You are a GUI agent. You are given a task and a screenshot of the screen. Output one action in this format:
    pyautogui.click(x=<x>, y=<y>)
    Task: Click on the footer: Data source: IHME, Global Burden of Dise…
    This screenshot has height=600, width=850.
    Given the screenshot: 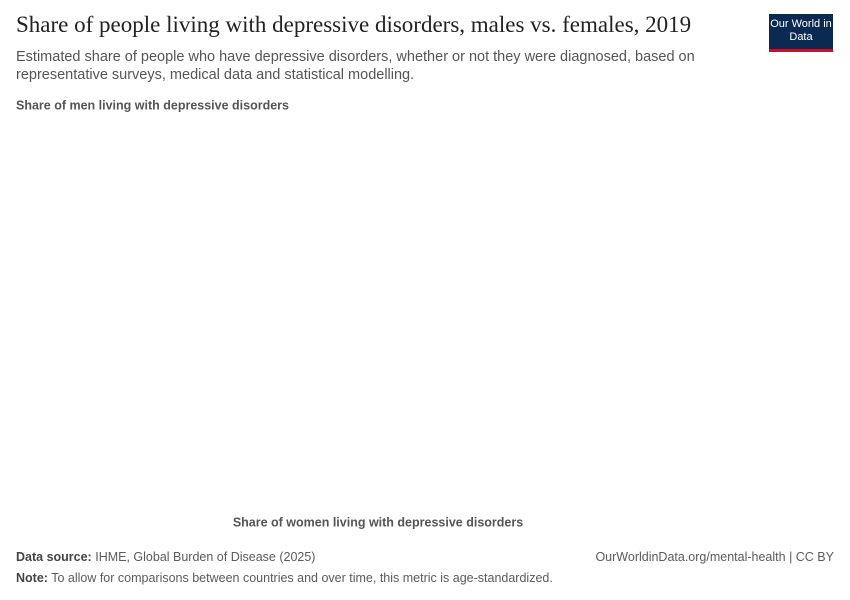 What is the action you would take?
    pyautogui.click(x=425, y=568)
    